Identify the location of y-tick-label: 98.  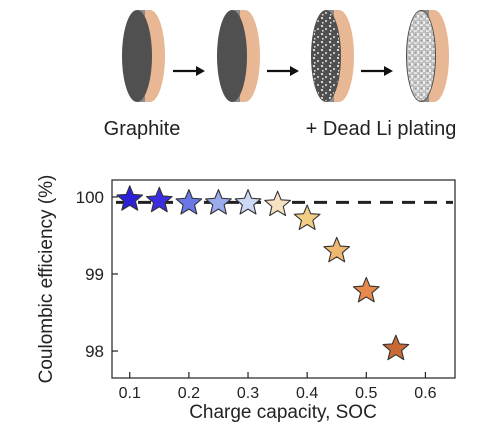
(94, 351).